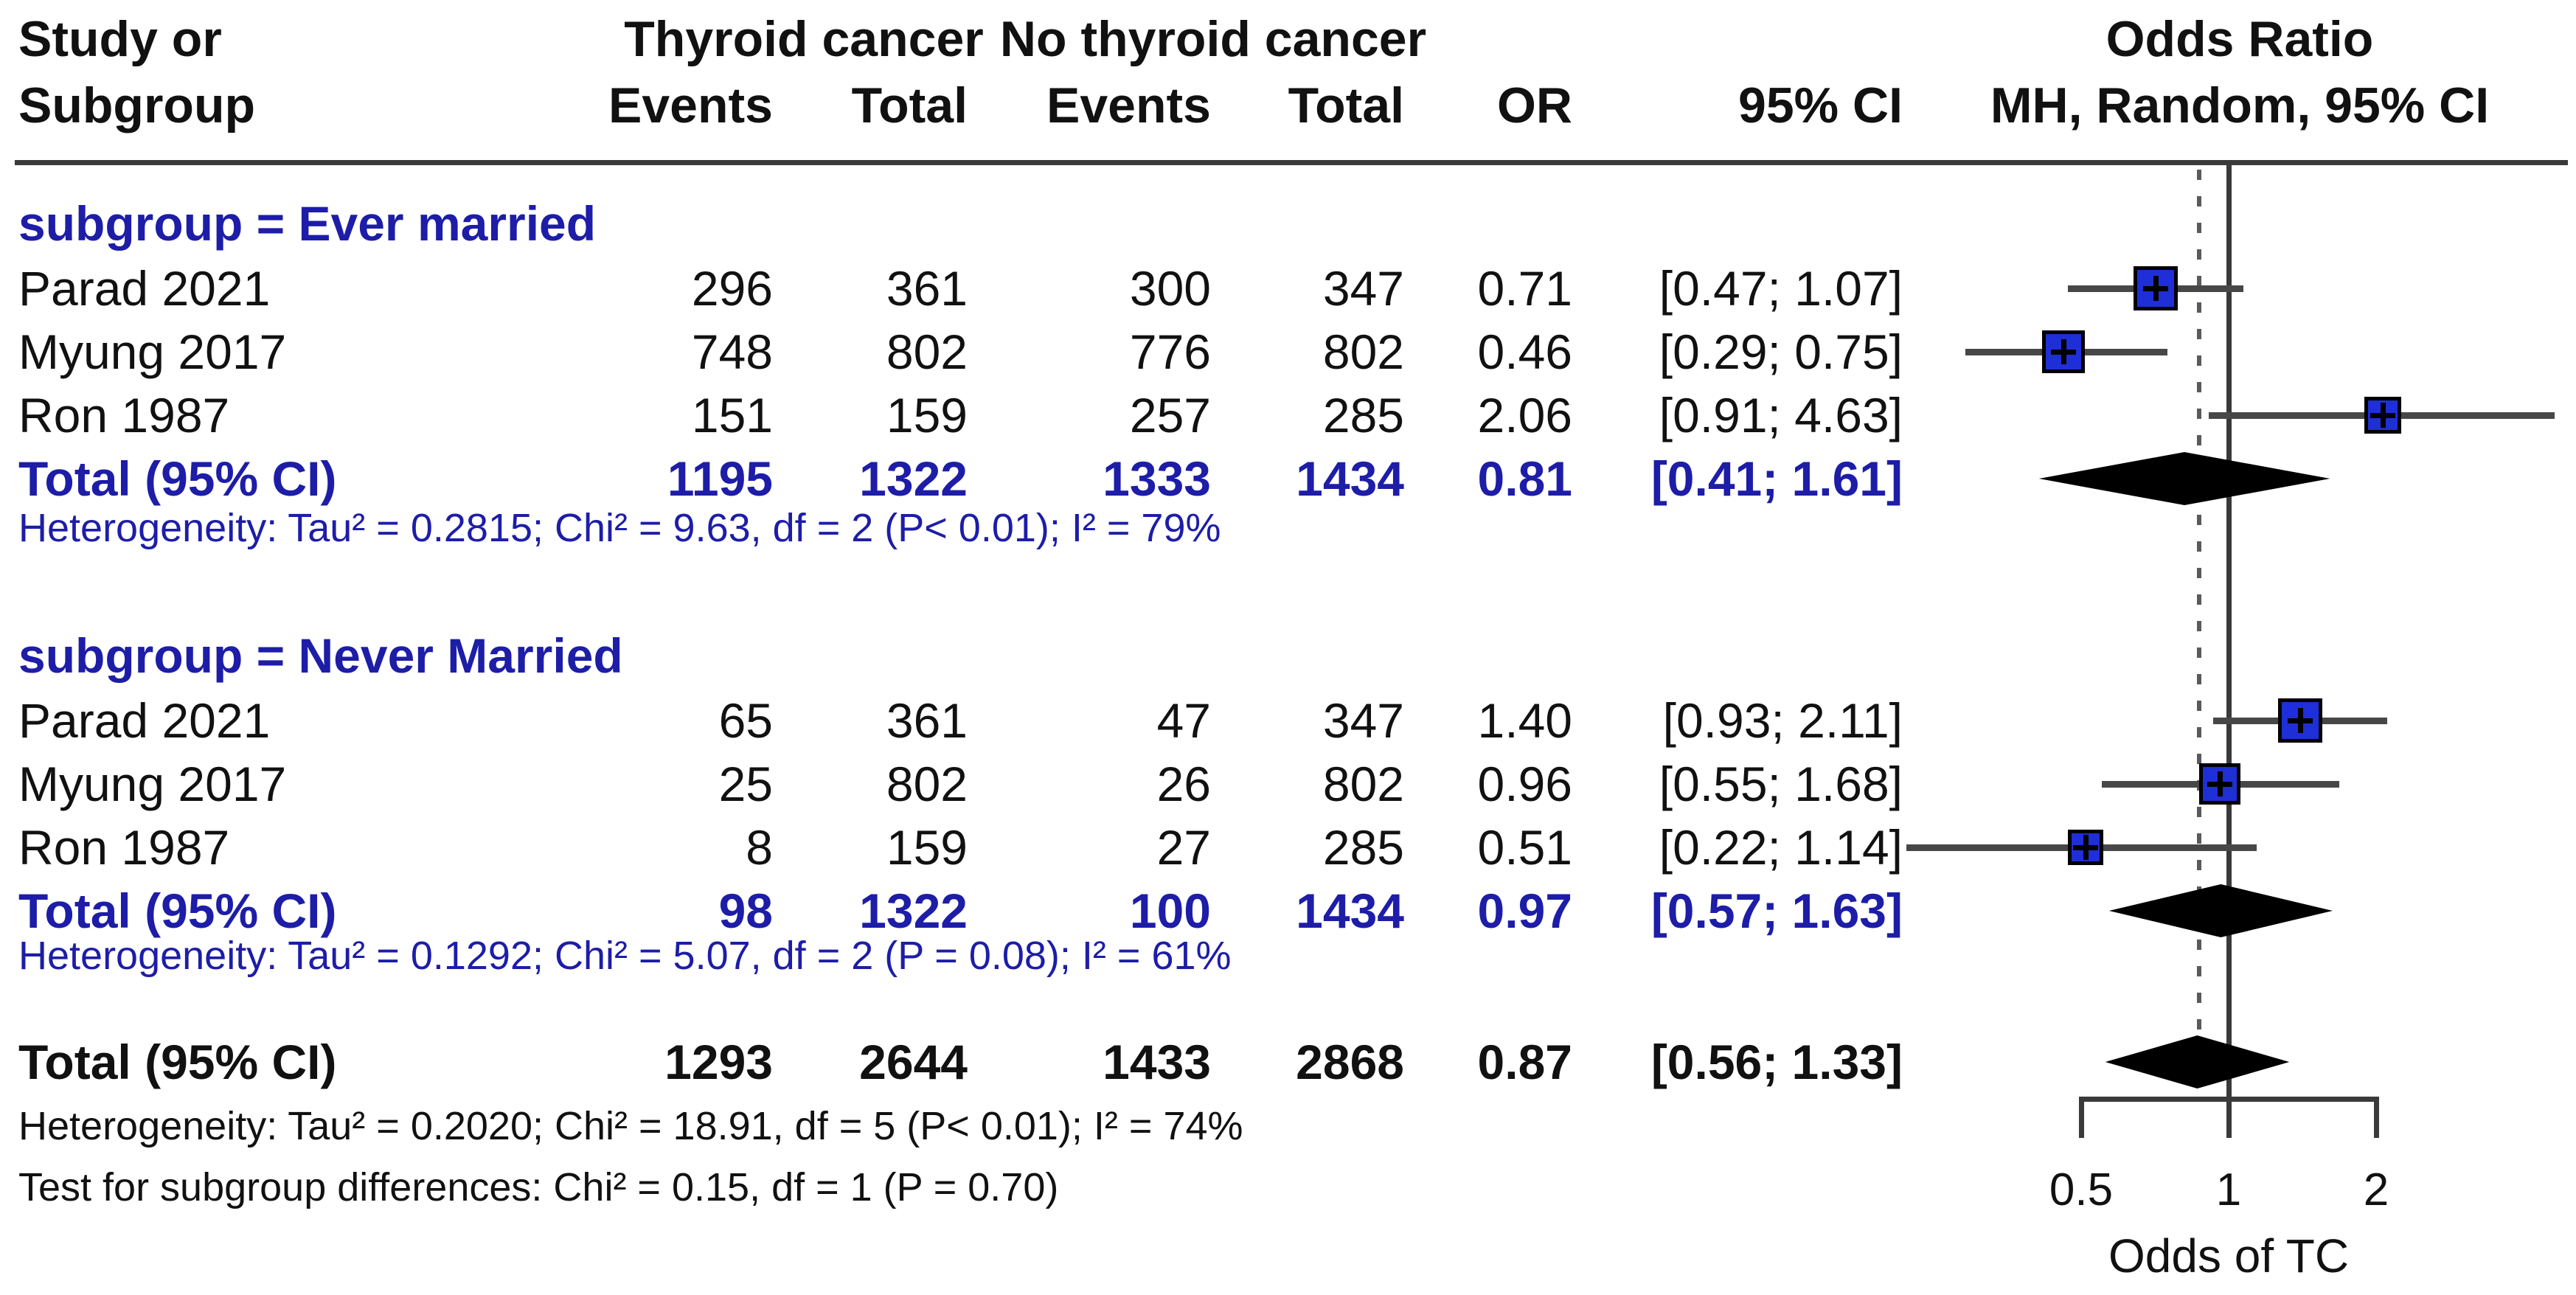 The height and width of the screenshot is (1295, 2576). Describe the element at coordinates (1157, 1062) in the screenshot. I see `cell-e2: 1433` at that location.